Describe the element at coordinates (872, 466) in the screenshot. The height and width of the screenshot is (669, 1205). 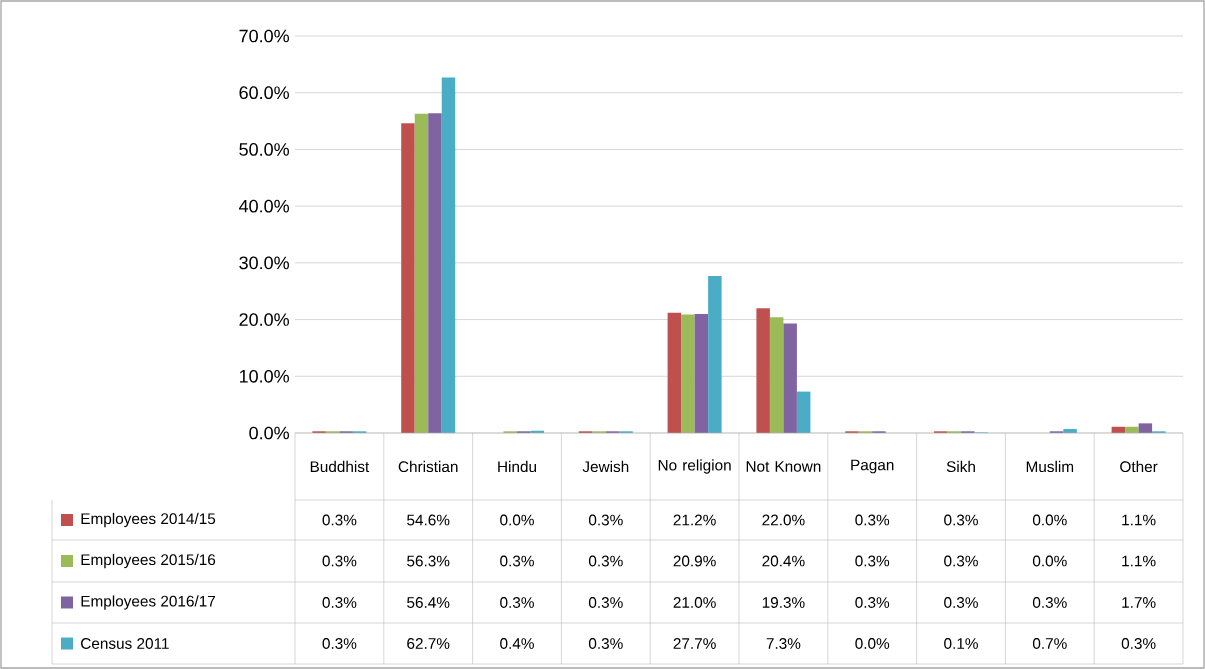
I see `x-tick-label: Pagan` at that location.